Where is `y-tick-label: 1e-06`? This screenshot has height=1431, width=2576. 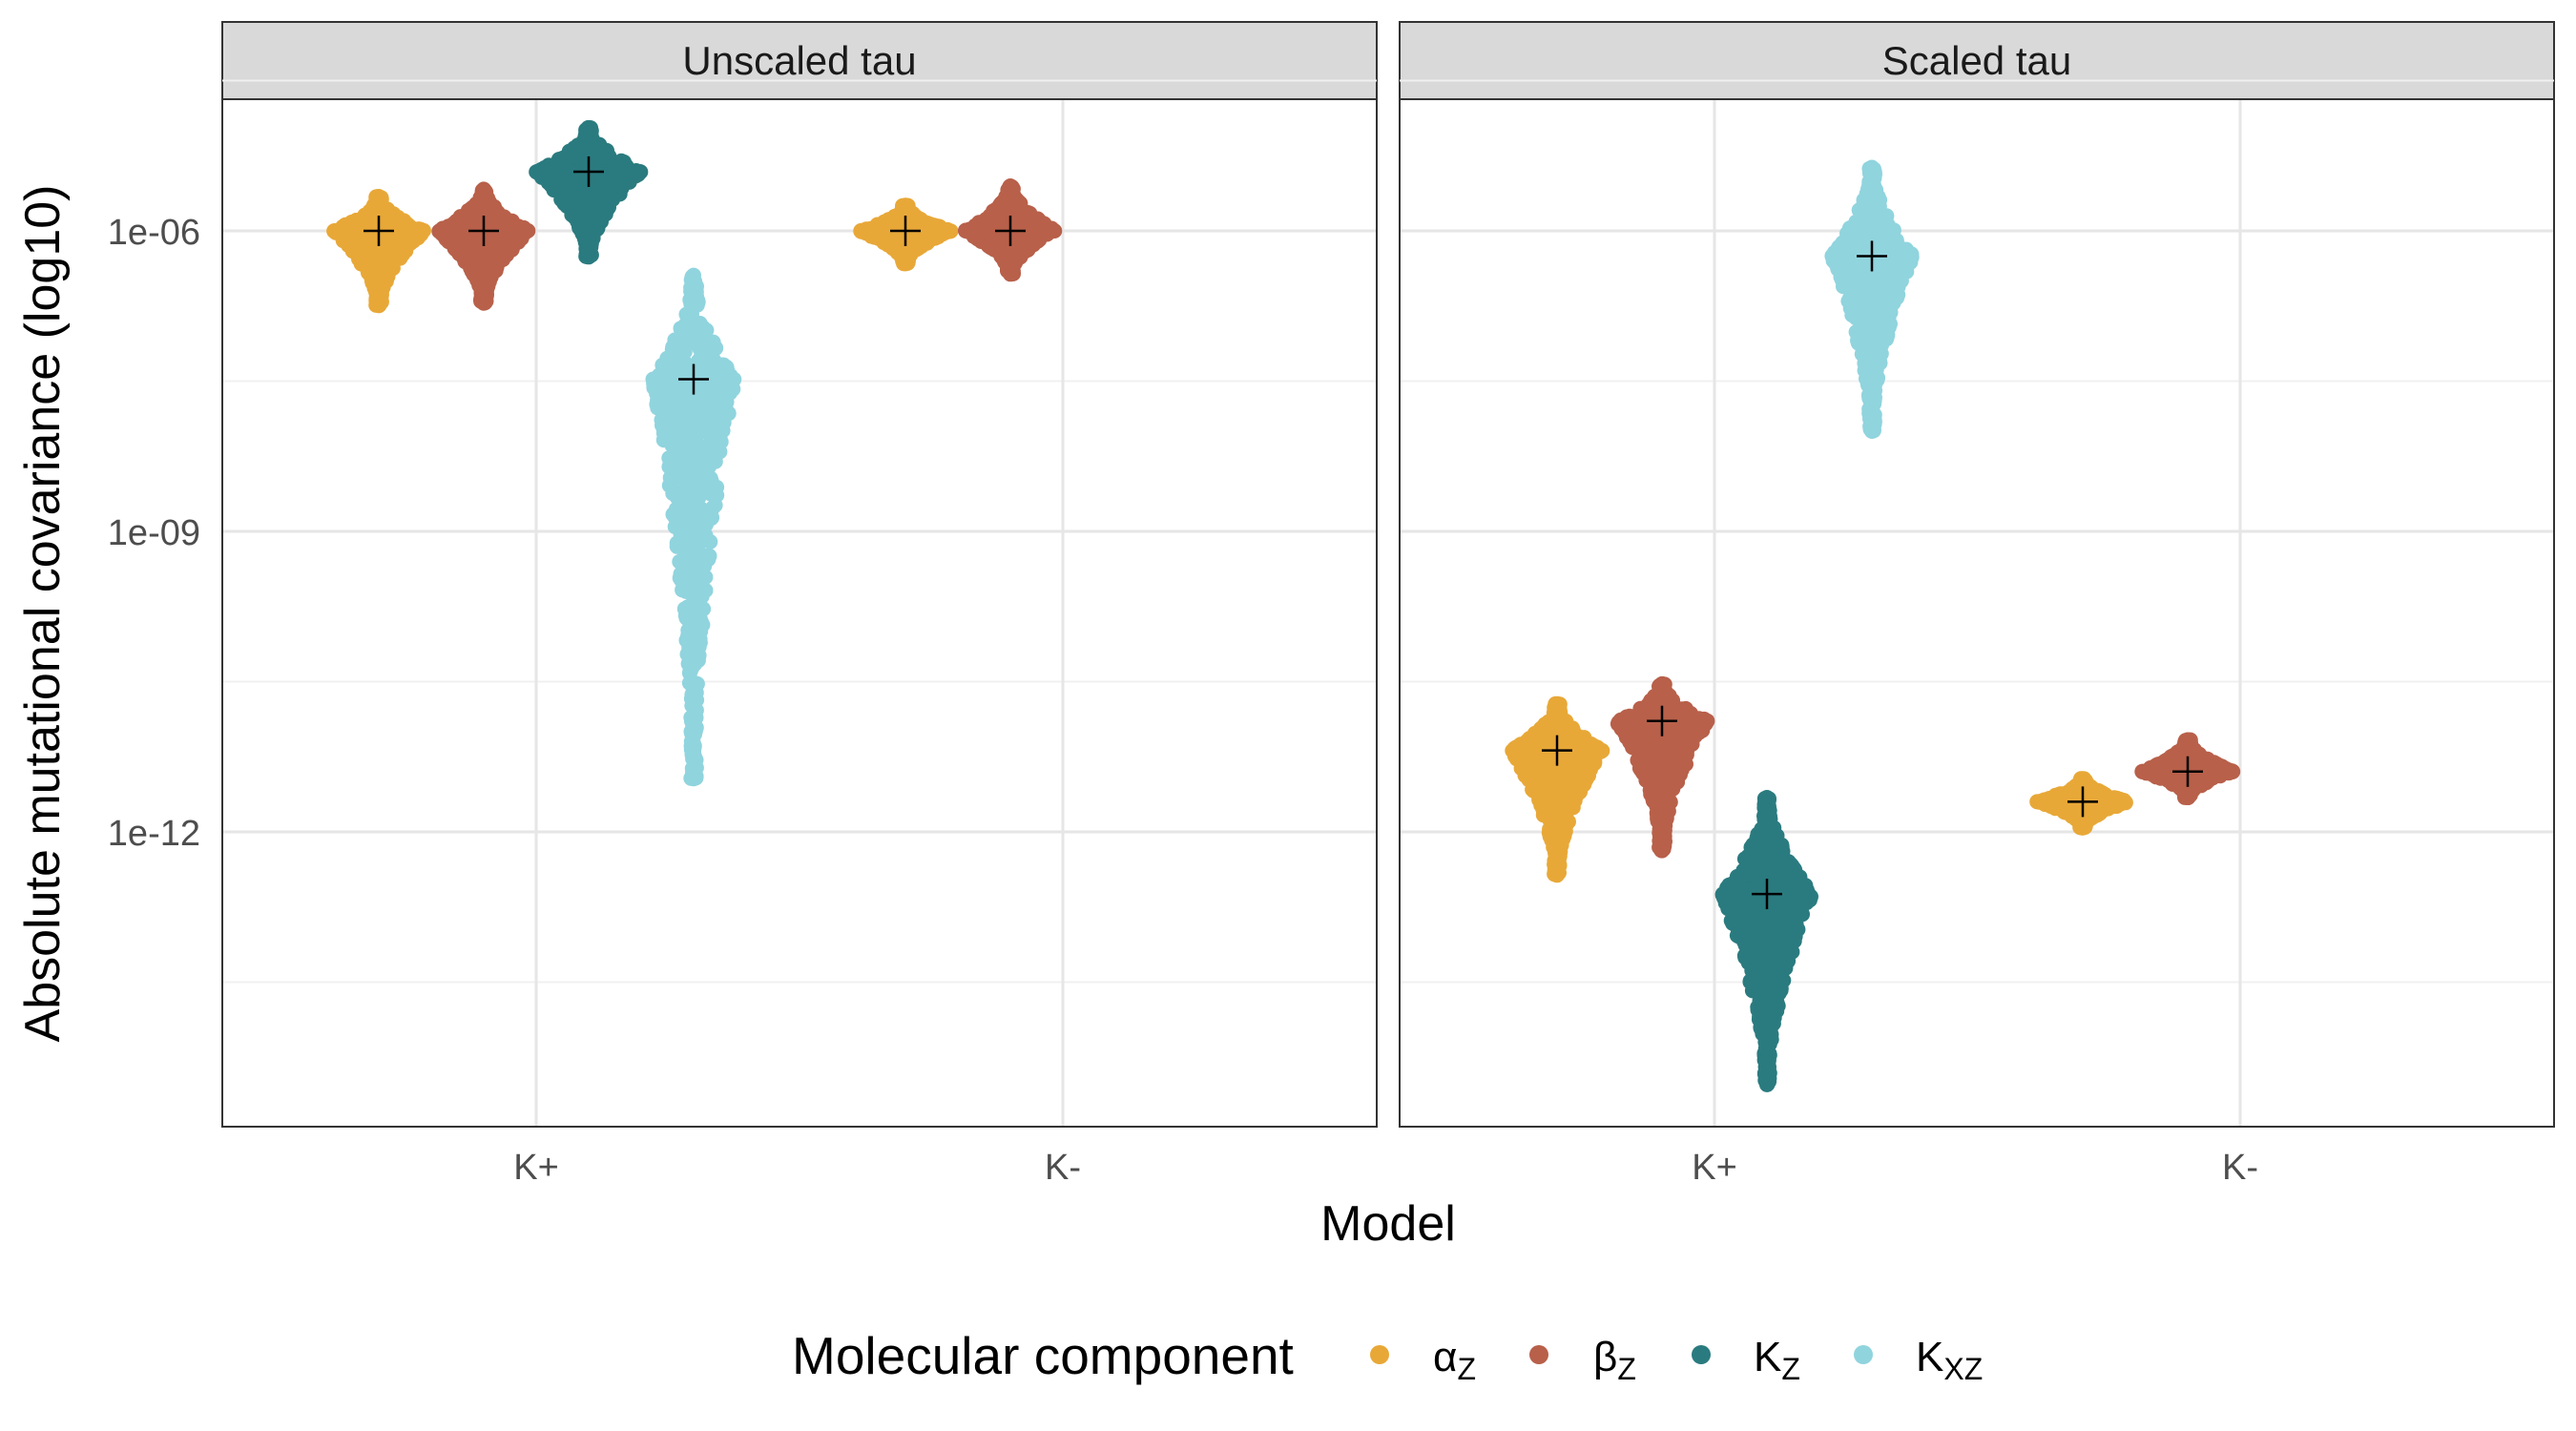 y-tick-label: 1e-06 is located at coordinates (154, 233).